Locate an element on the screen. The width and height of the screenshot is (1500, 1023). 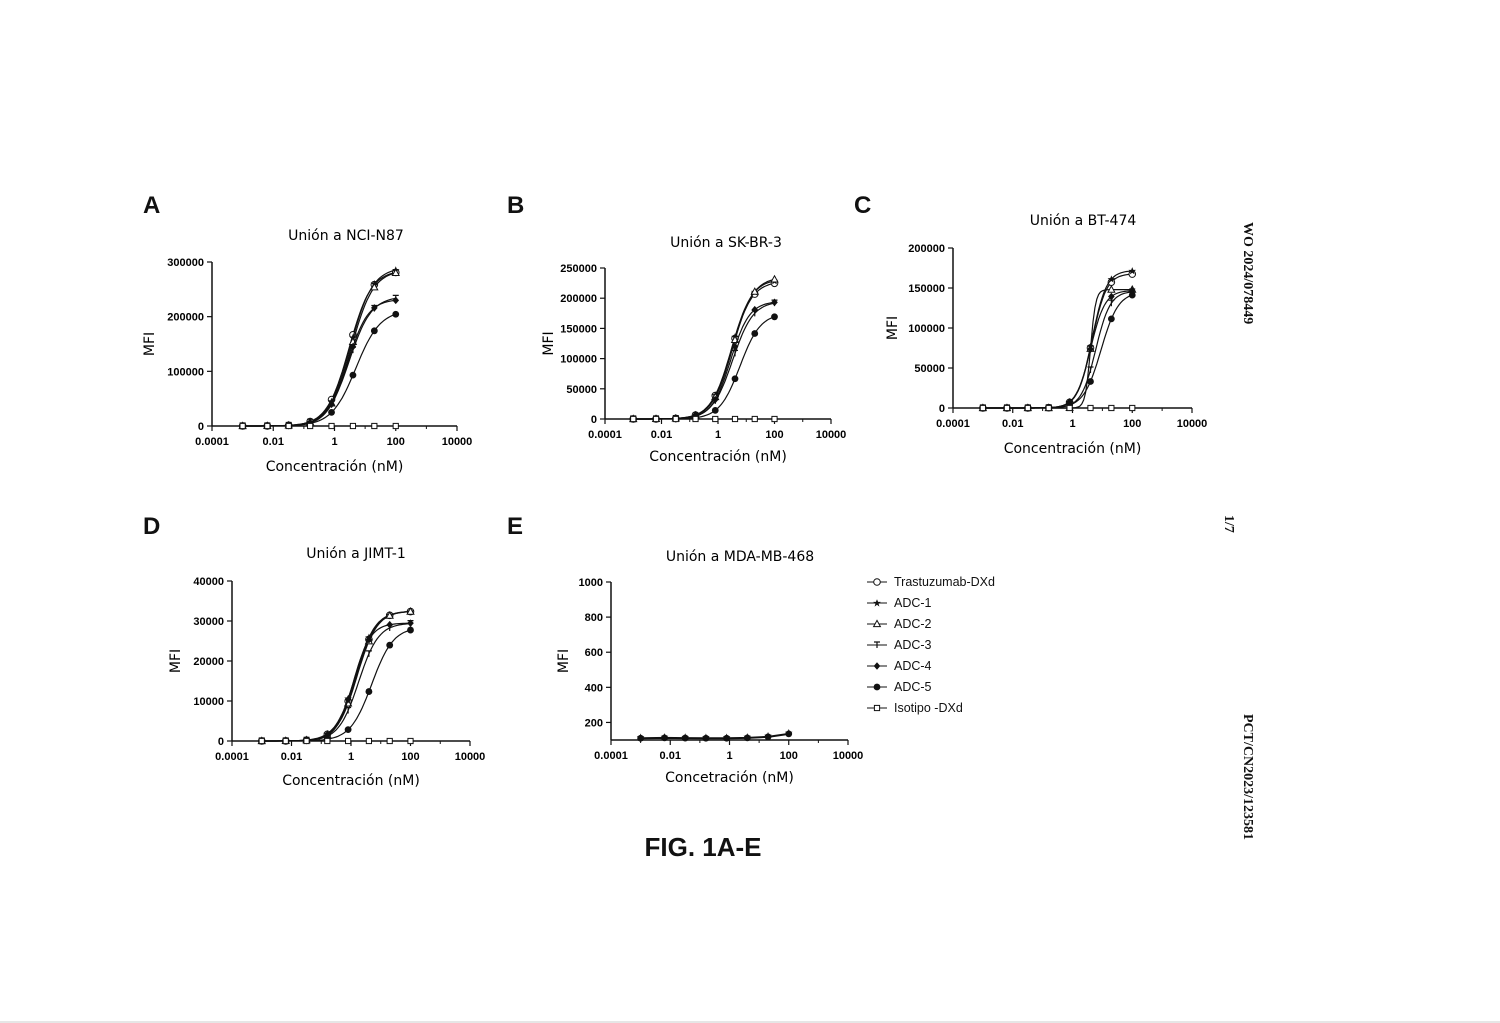
y-tick-label: 50000 is located at coordinates (581, 390).